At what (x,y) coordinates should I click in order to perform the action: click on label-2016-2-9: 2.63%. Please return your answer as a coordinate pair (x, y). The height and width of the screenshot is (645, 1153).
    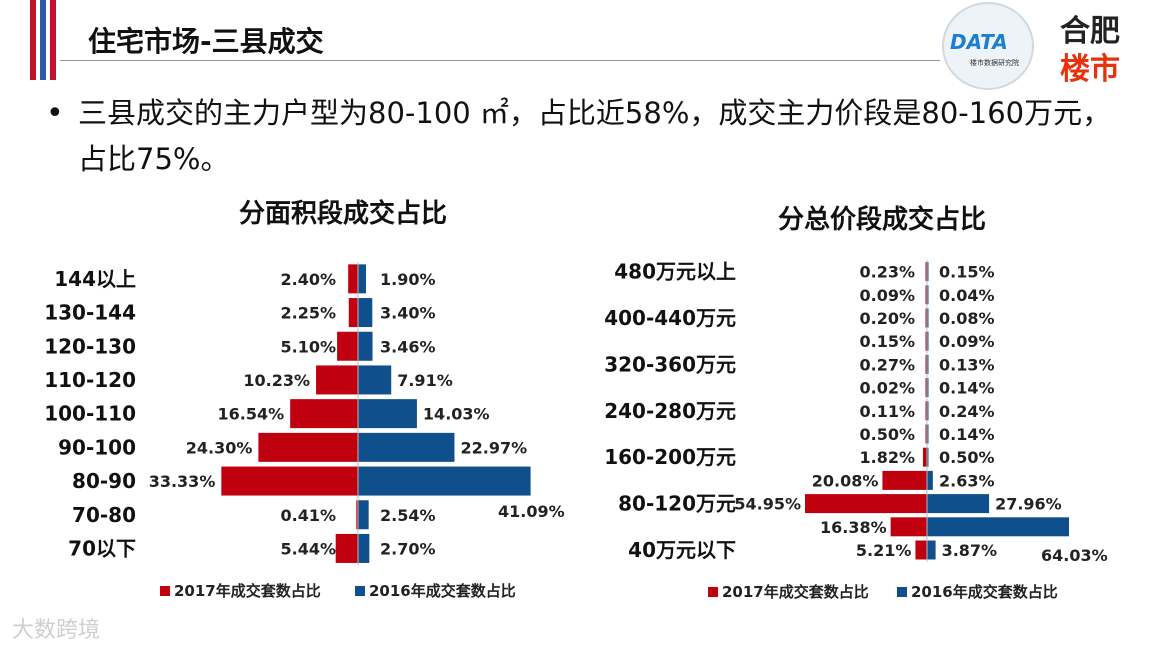
    Looking at the image, I should click on (967, 480).